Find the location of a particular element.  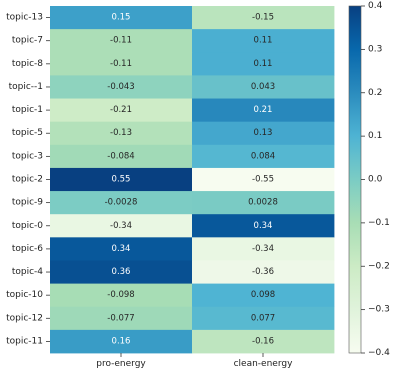

colorbar-gradient is located at coordinates (355, 179).